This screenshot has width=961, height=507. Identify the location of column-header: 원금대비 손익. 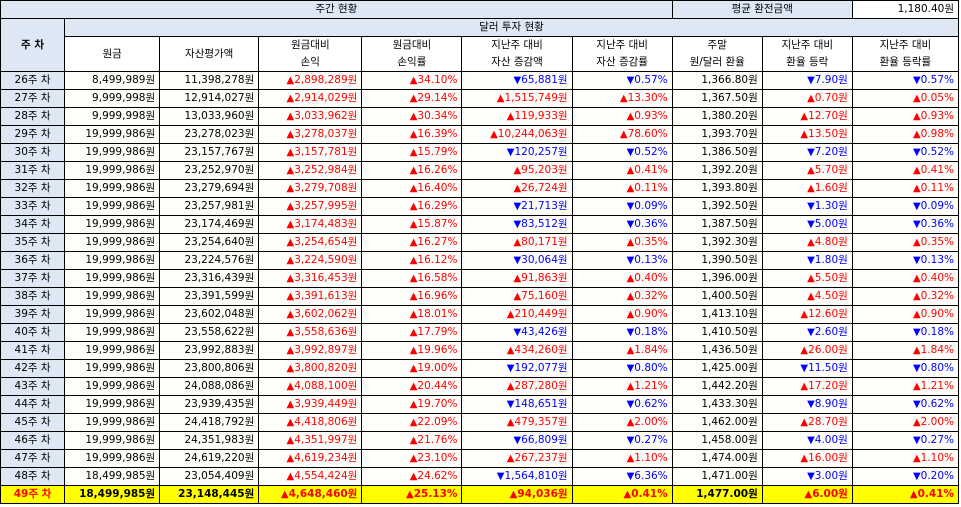
(310, 54).